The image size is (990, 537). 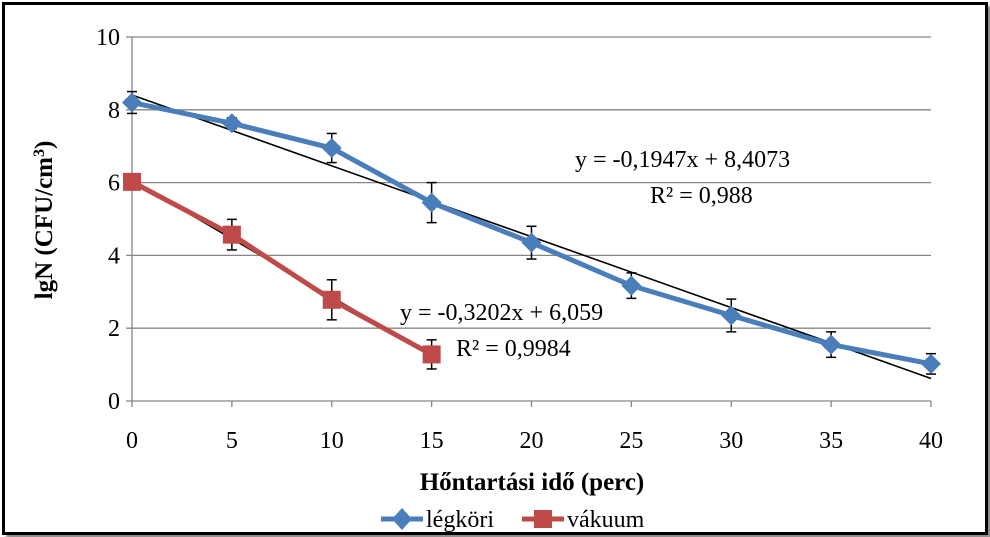 What do you see at coordinates (532, 441) in the screenshot?
I see `x-tick-label-20: 20` at bounding box center [532, 441].